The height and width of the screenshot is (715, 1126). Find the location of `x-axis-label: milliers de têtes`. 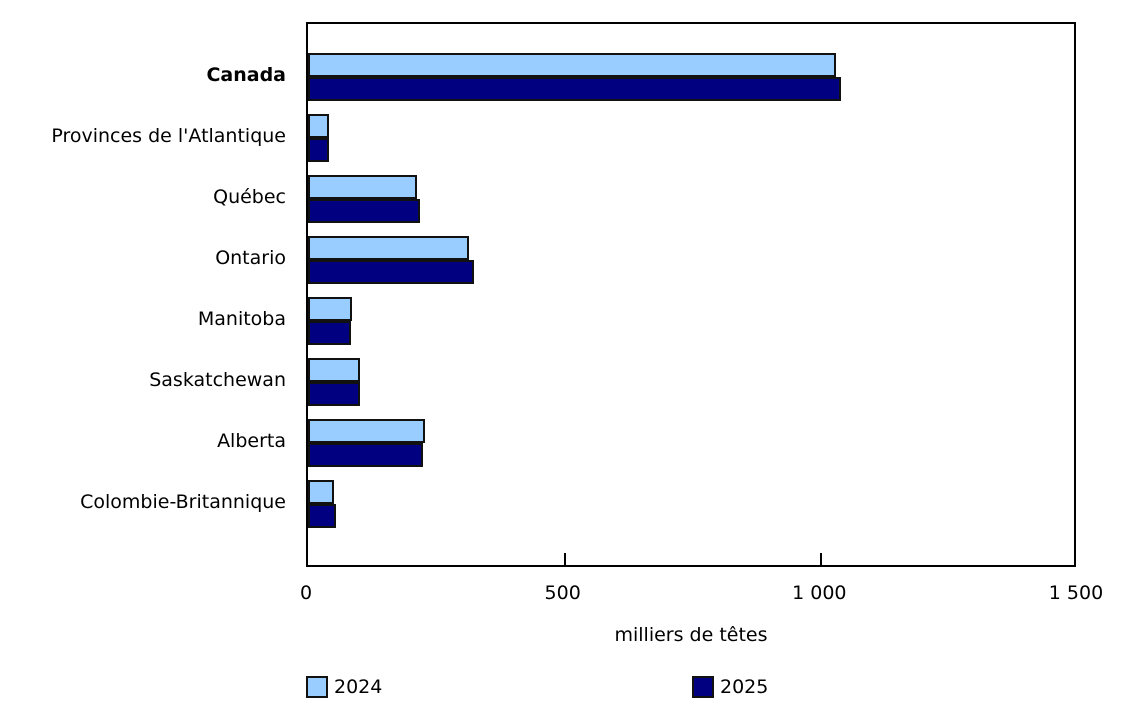

x-axis-label: milliers de têtes is located at coordinates (691, 635).